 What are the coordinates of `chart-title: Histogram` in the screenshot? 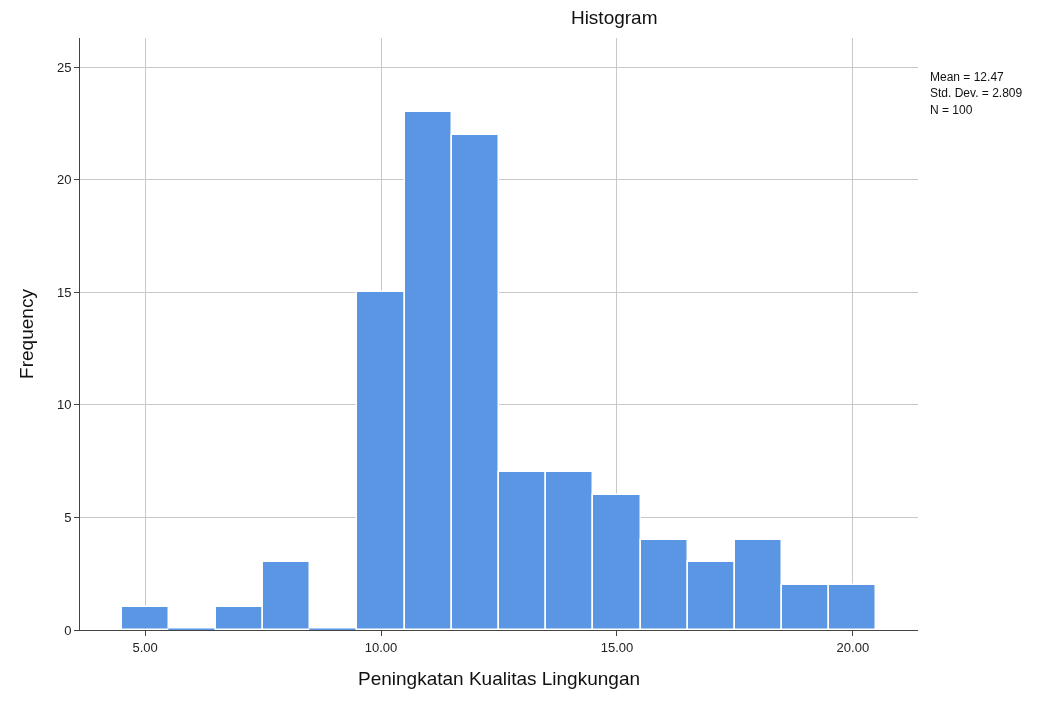 It's located at (614, 17).